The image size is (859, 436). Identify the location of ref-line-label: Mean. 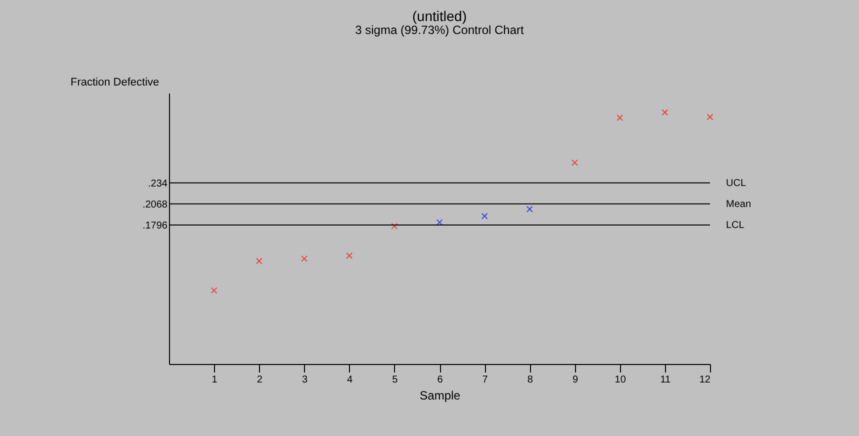
(739, 204).